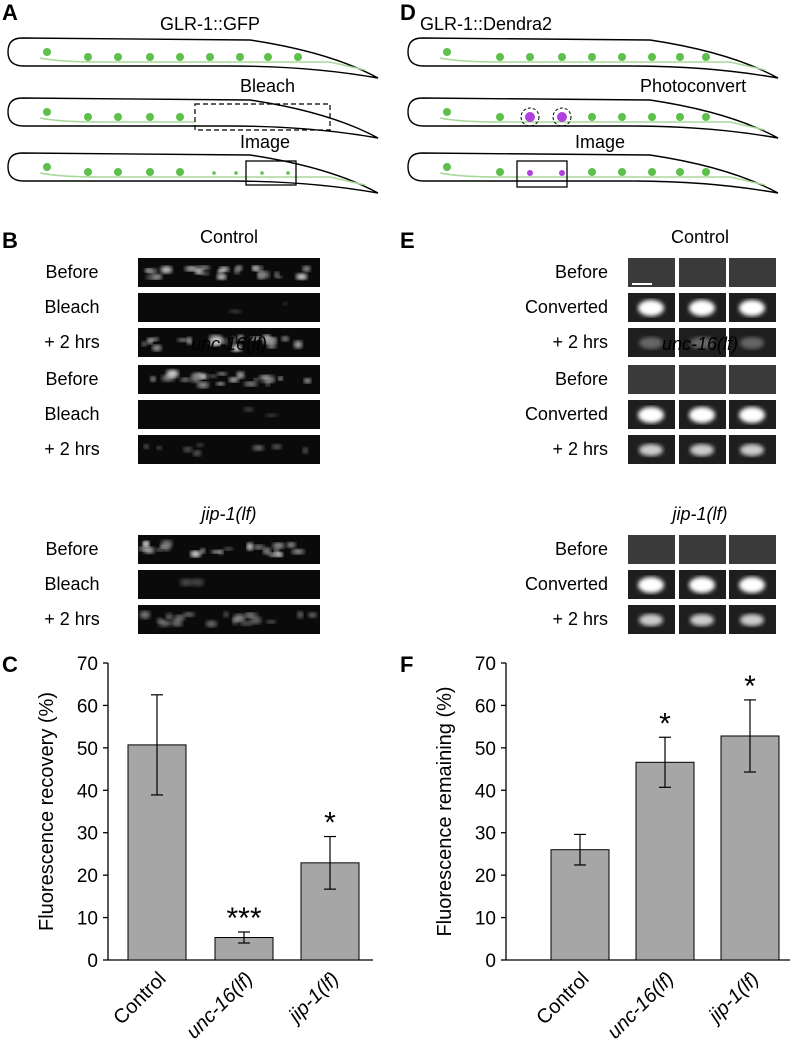 The height and width of the screenshot is (1050, 795). Describe the element at coordinates (193, 104) in the screenshot. I see `diagram-a: GLR-1::GFP Bleach Image` at that location.